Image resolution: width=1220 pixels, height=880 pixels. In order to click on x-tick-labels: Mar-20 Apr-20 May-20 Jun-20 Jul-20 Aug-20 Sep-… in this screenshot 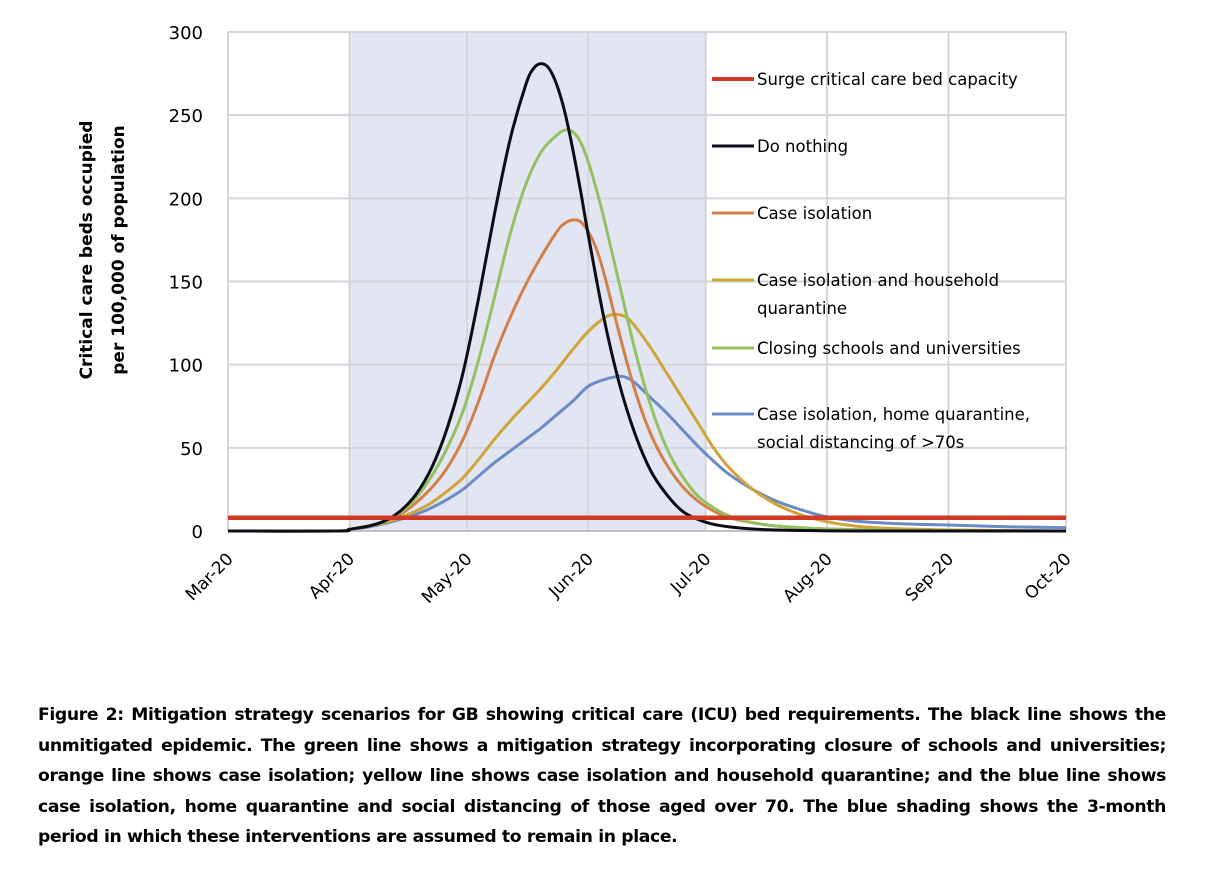, I will do `click(629, 578)`.